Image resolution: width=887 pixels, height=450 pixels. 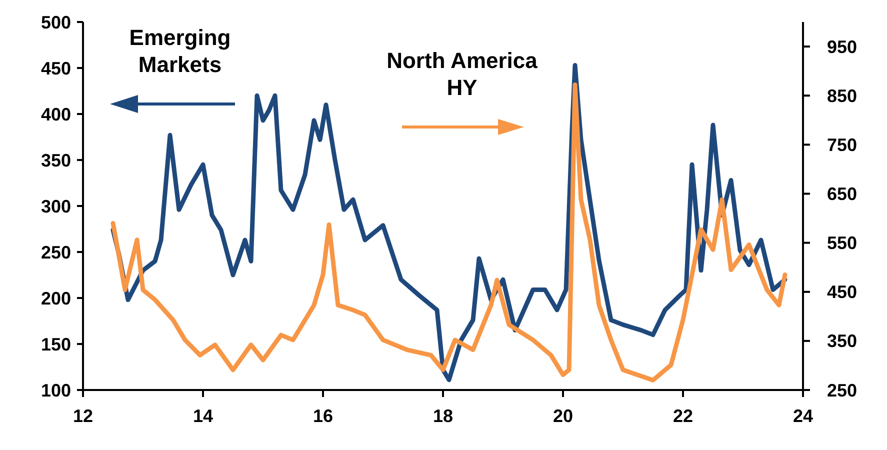 I want to click on y-tick-label: 350, so click(x=55, y=160).